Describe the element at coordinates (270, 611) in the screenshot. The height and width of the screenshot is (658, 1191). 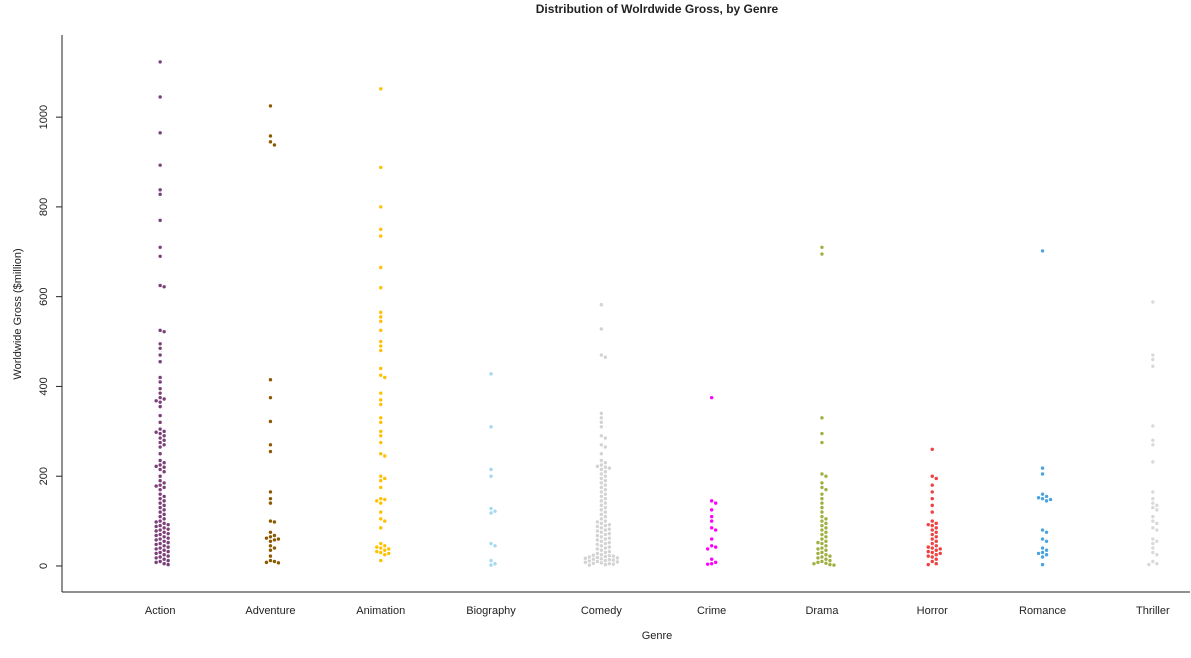
I see `x-tick-label: Adventure` at that location.